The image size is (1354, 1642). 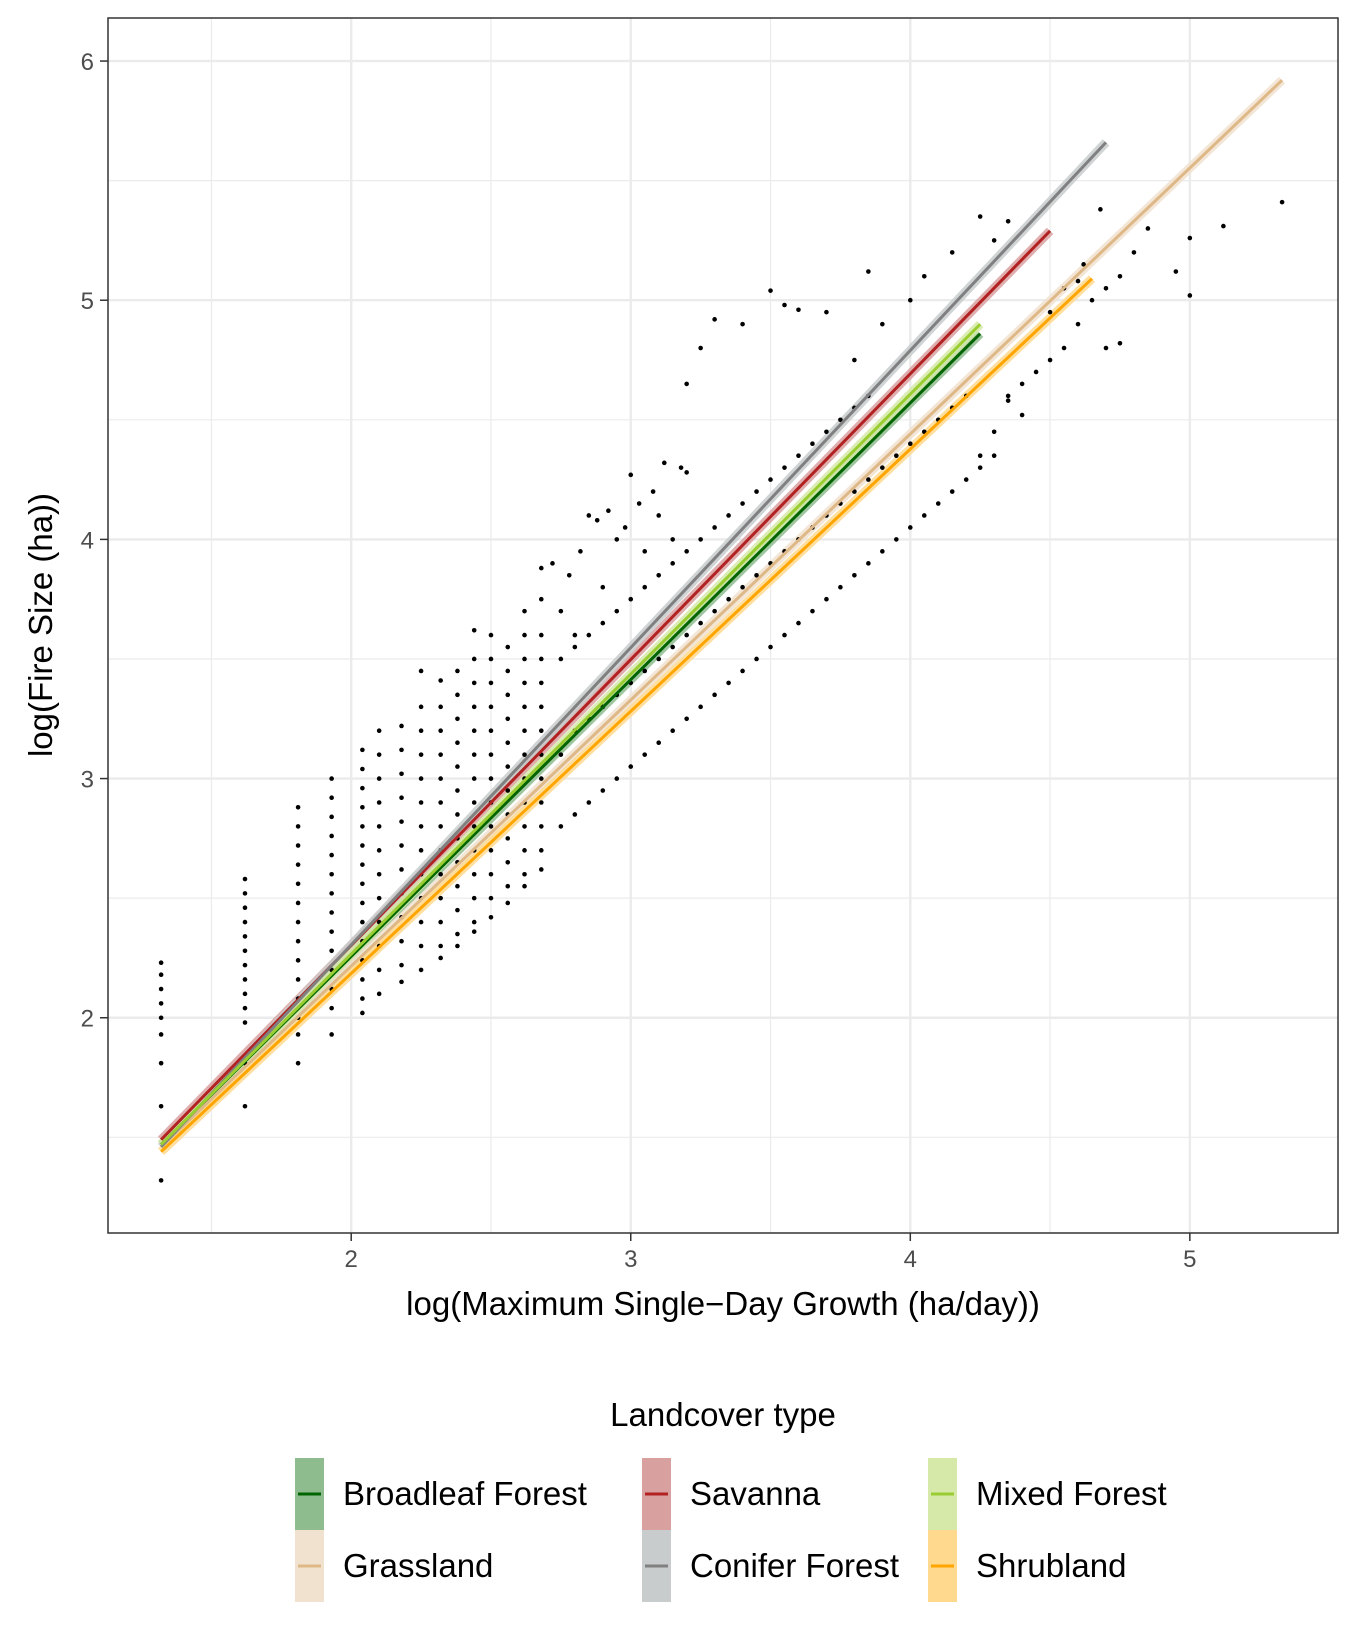 What do you see at coordinates (87, 1019) in the screenshot?
I see `y-tick-label: 2` at bounding box center [87, 1019].